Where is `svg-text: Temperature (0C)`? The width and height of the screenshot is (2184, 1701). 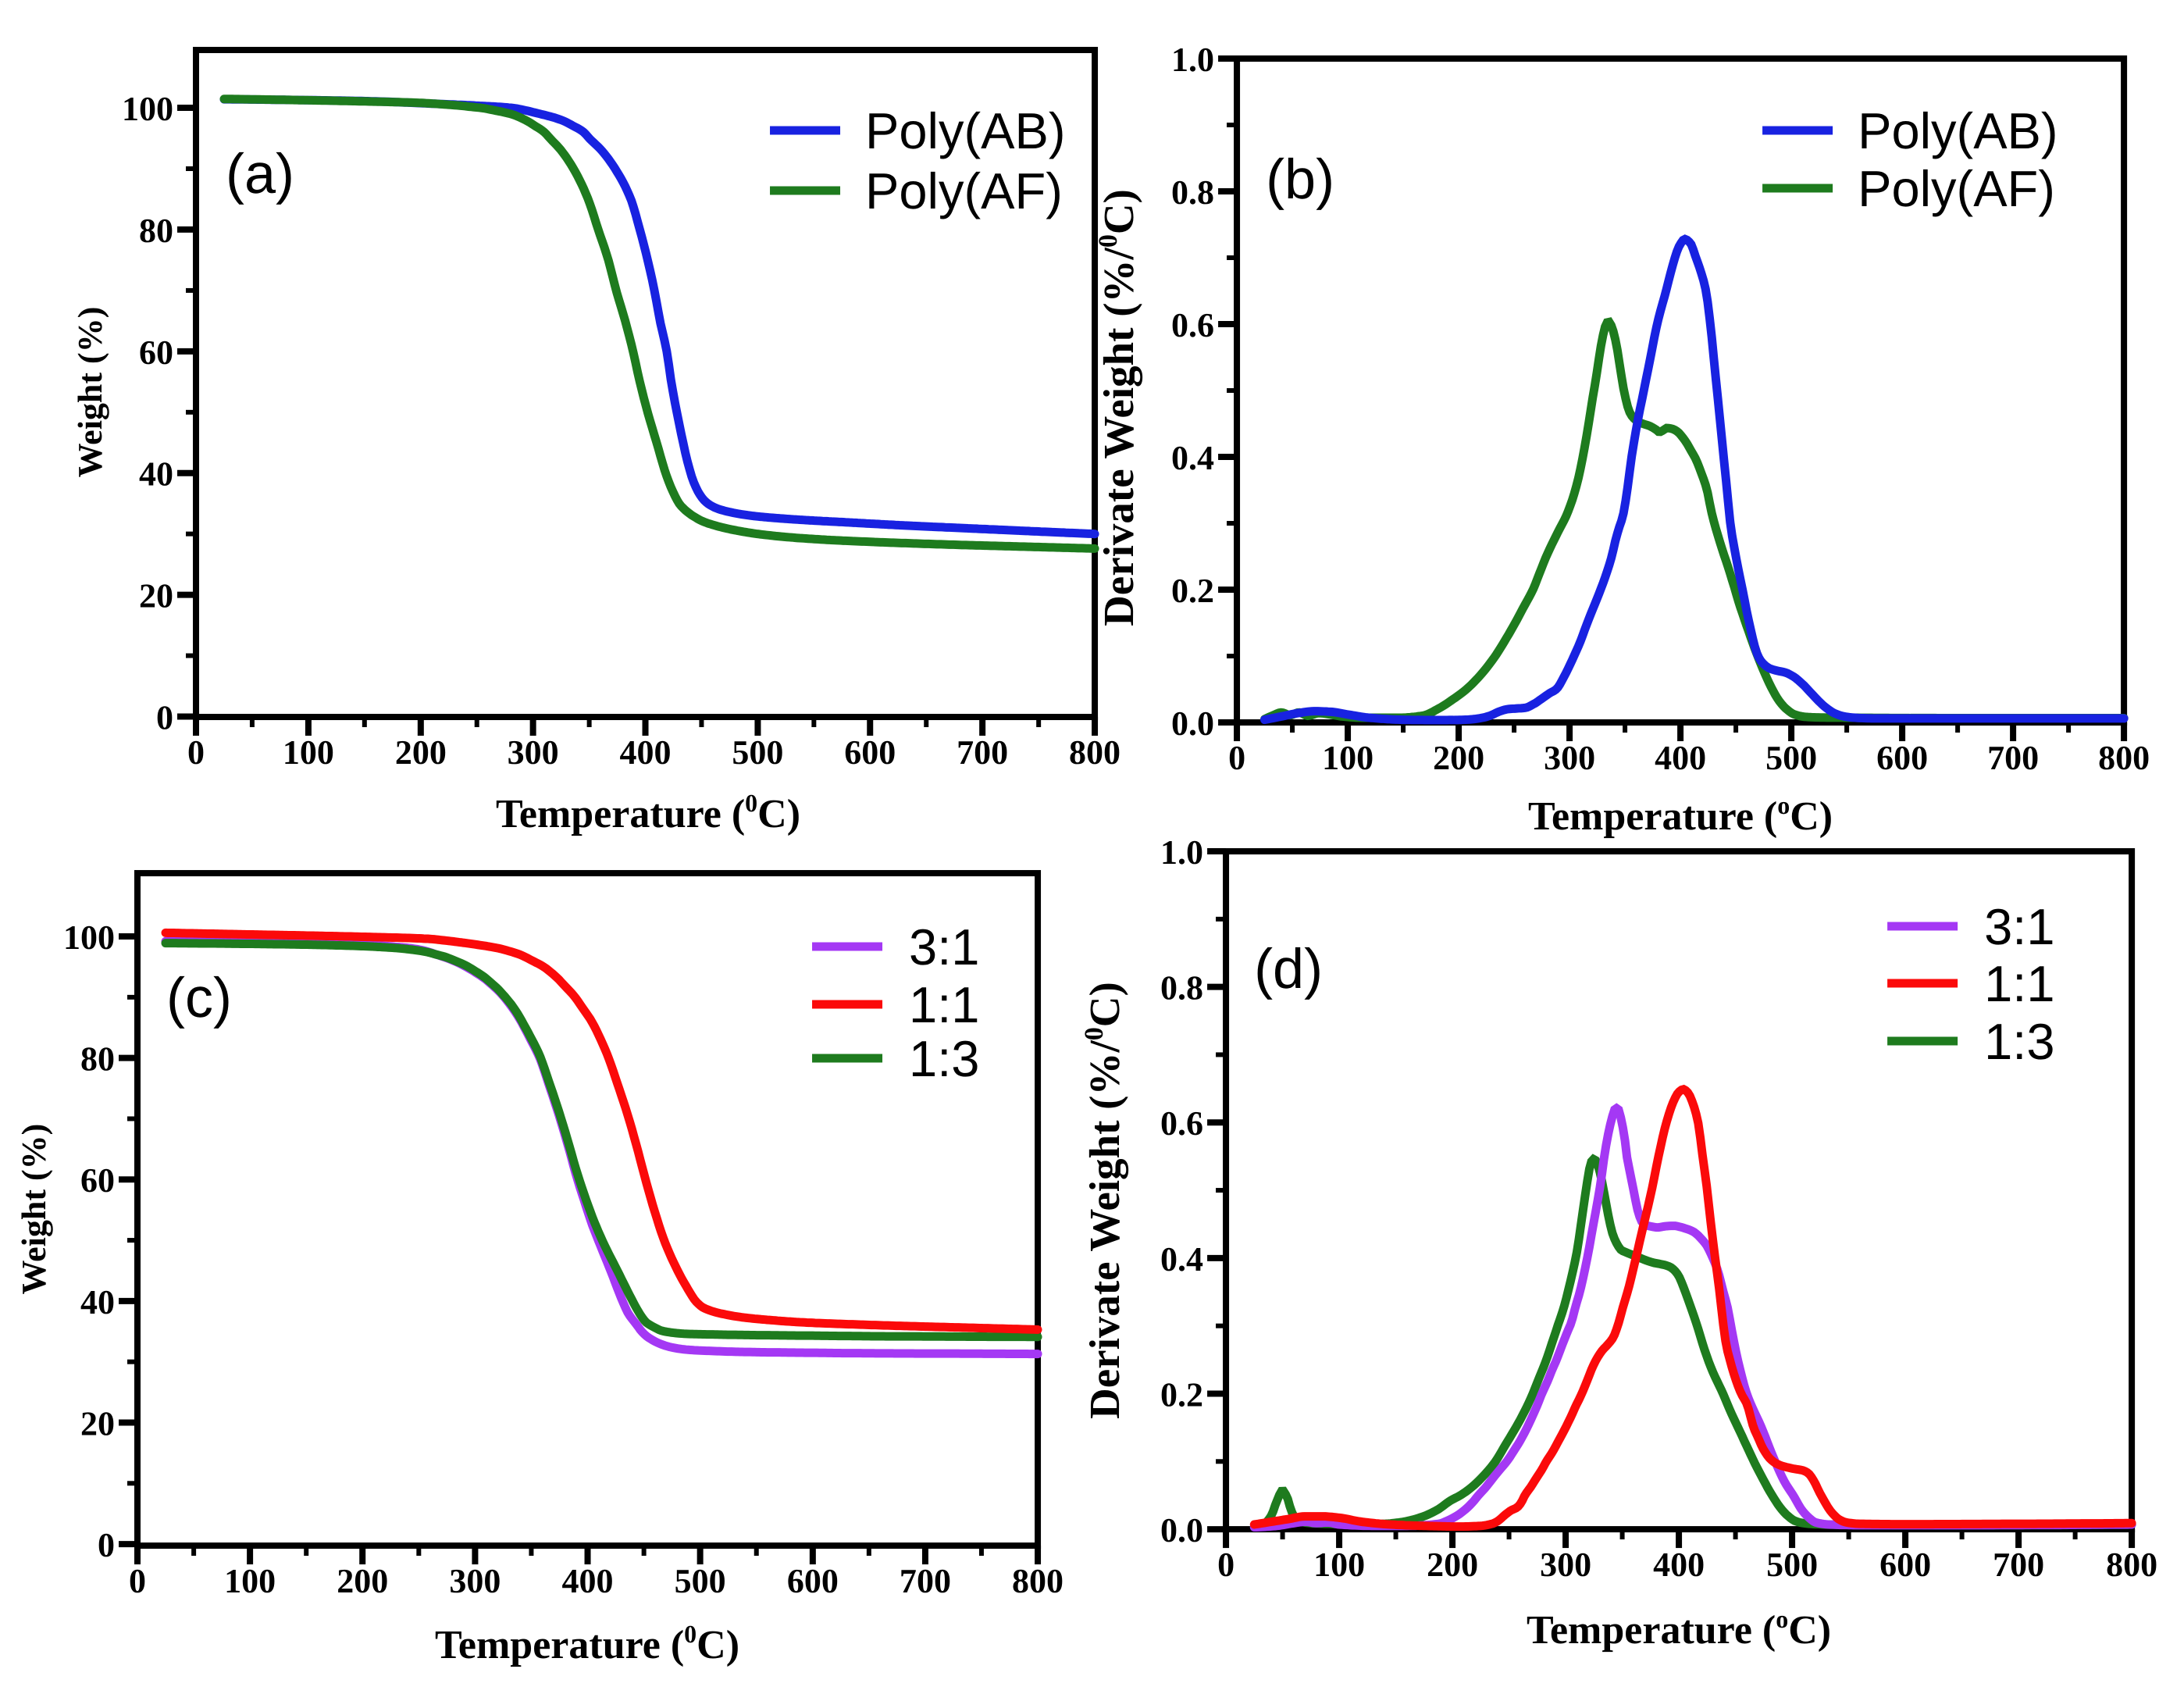 svg-text: Temperature (0C) is located at coordinates (648, 812).